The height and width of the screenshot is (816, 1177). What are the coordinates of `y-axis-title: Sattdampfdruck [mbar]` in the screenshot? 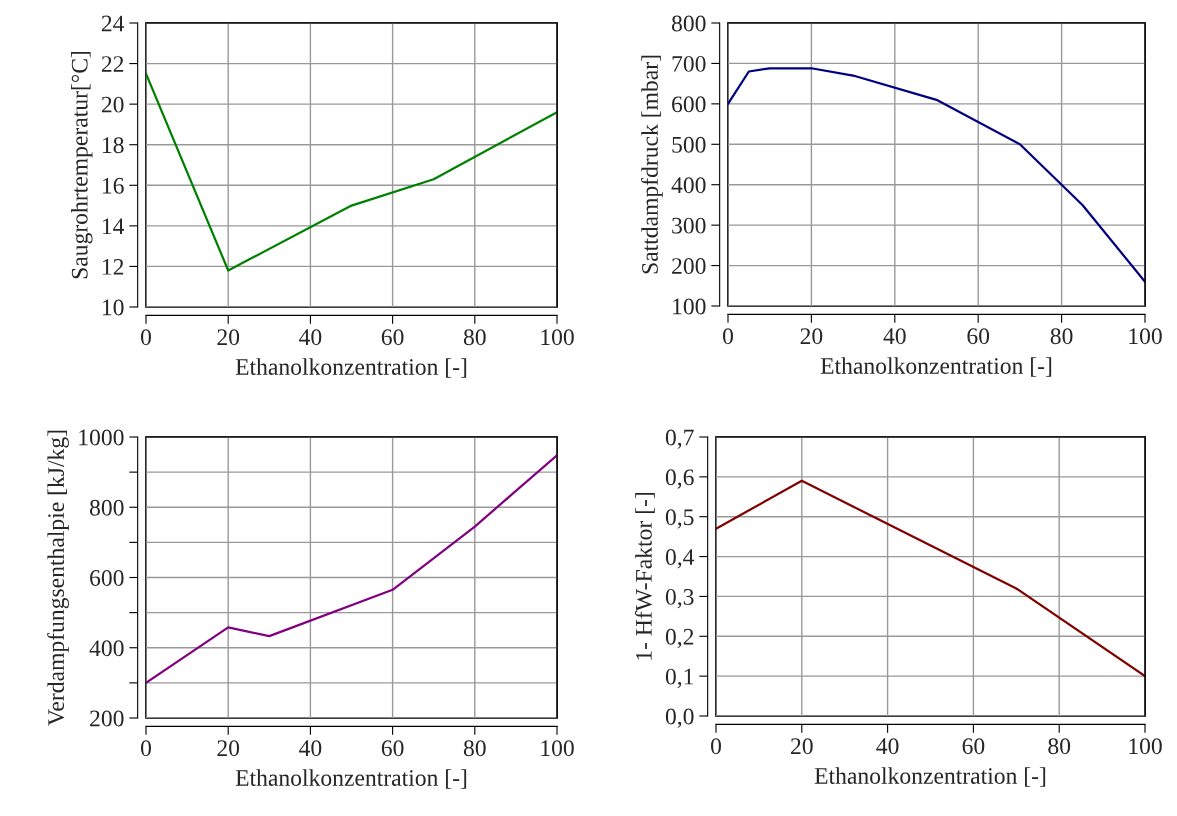 It's located at (652, 164).